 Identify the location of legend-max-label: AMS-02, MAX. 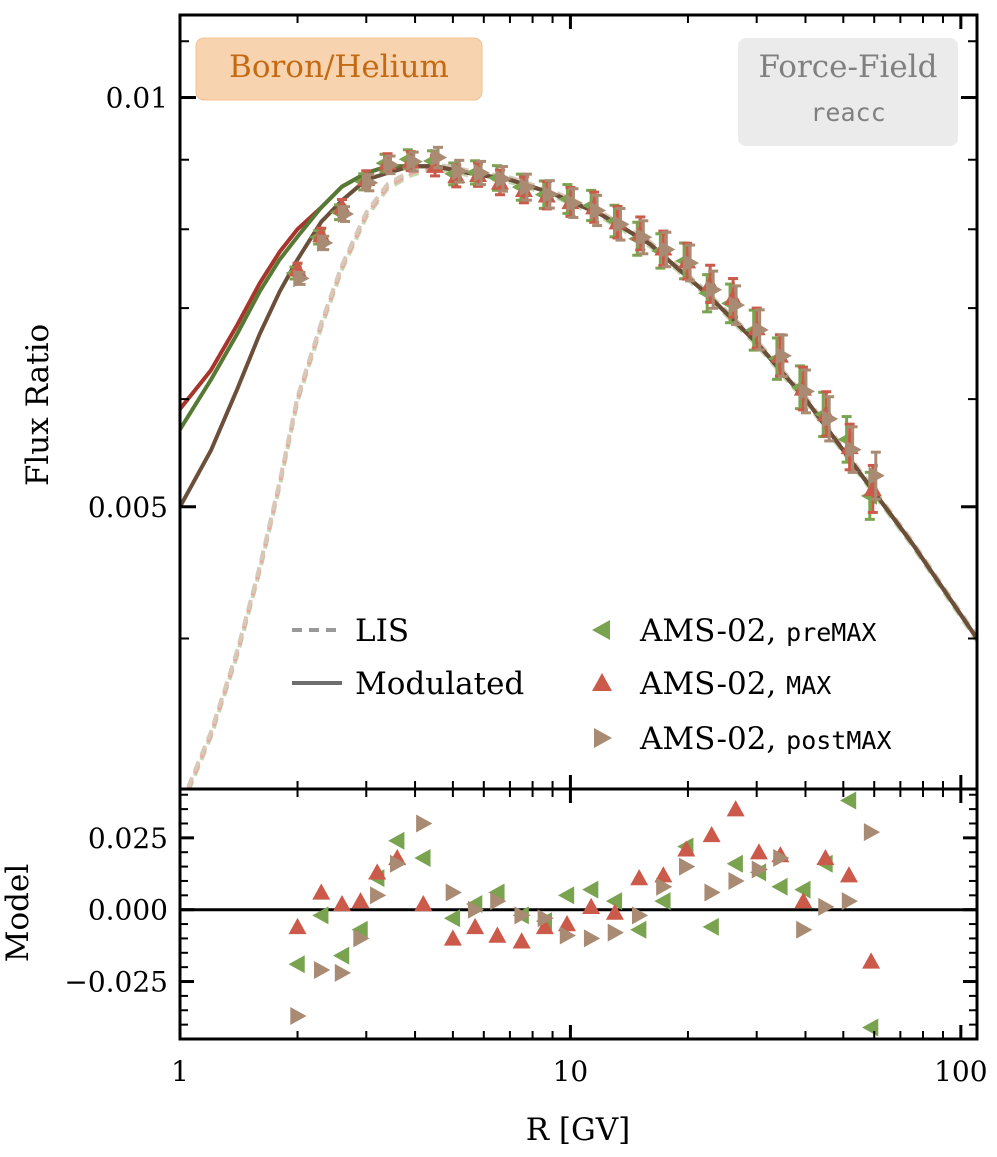
(735, 684).